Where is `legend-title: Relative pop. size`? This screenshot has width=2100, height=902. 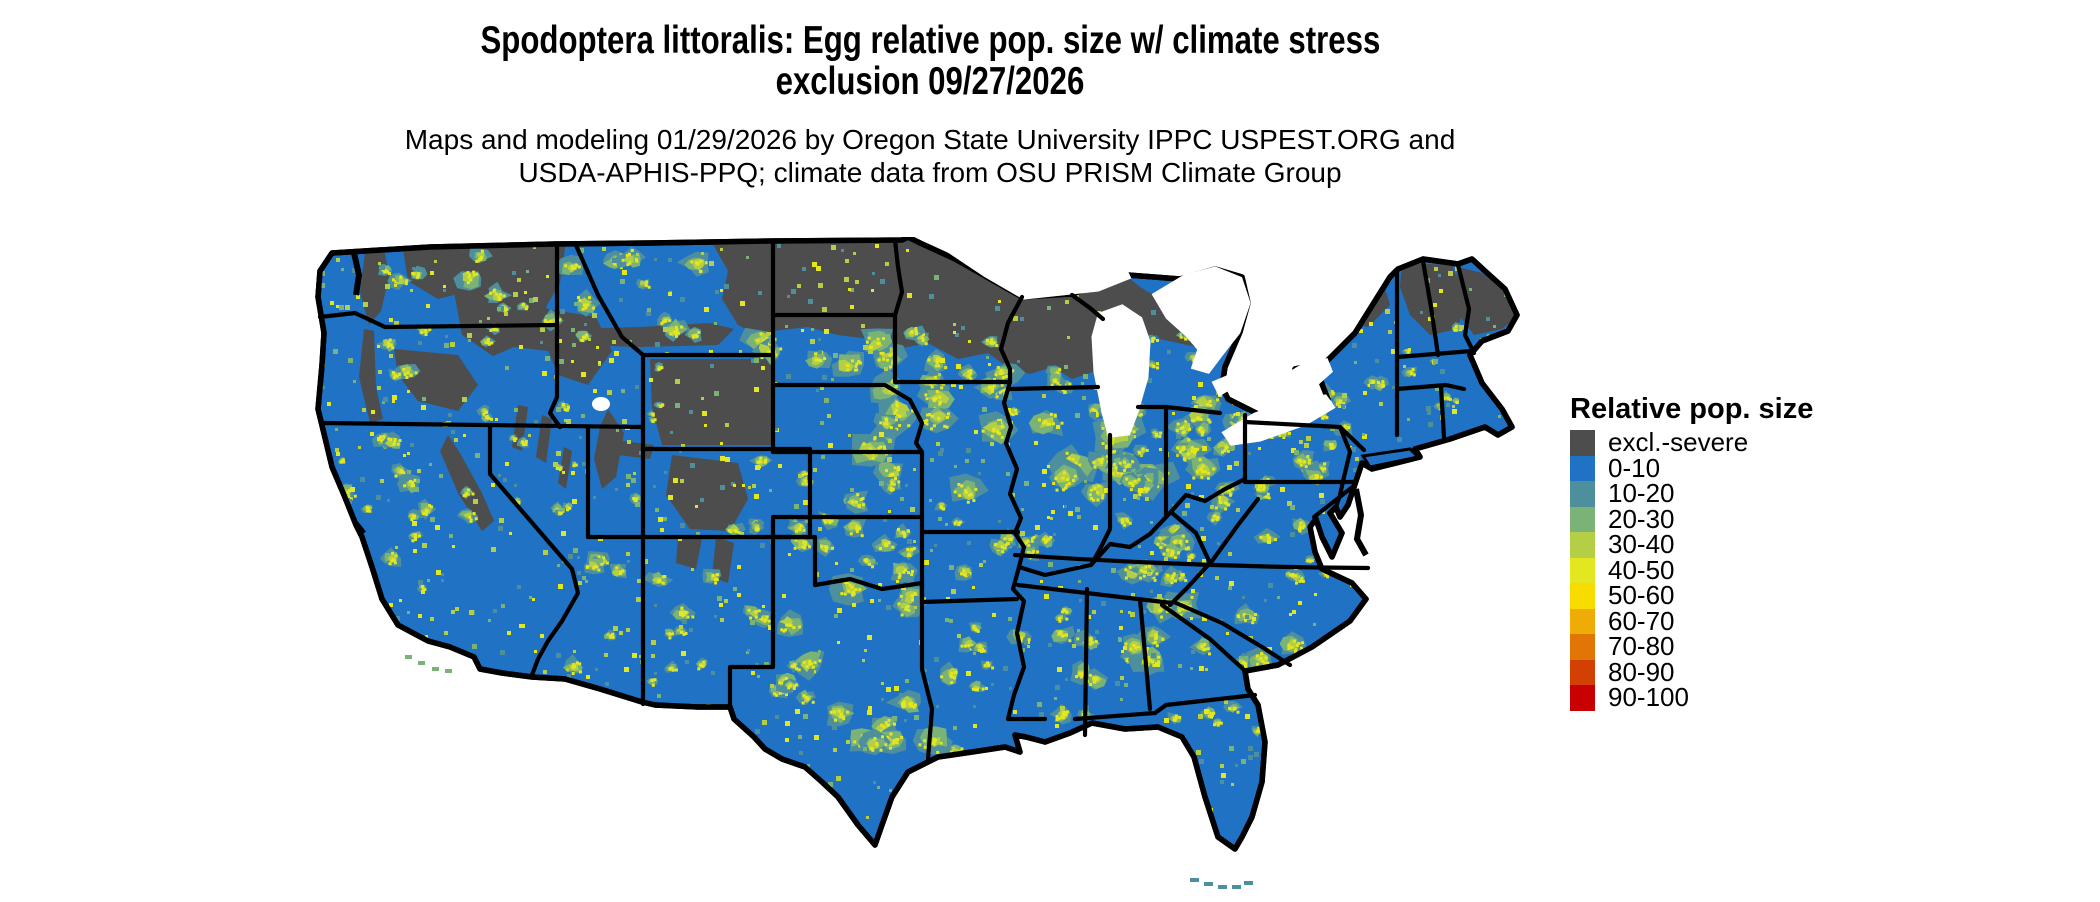
legend-title: Relative pop. size is located at coordinates (1692, 409).